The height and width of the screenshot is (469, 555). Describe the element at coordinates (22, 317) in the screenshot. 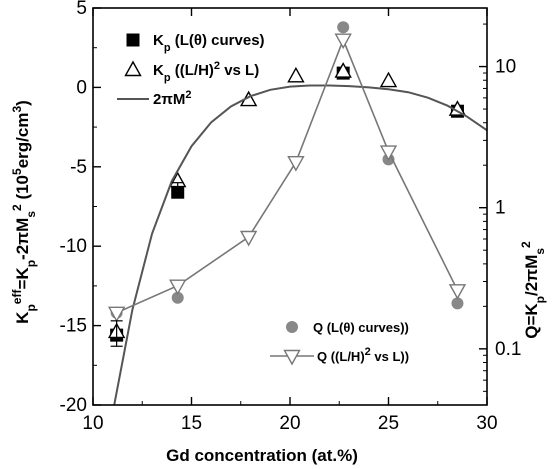

I see `title-part: K` at that location.